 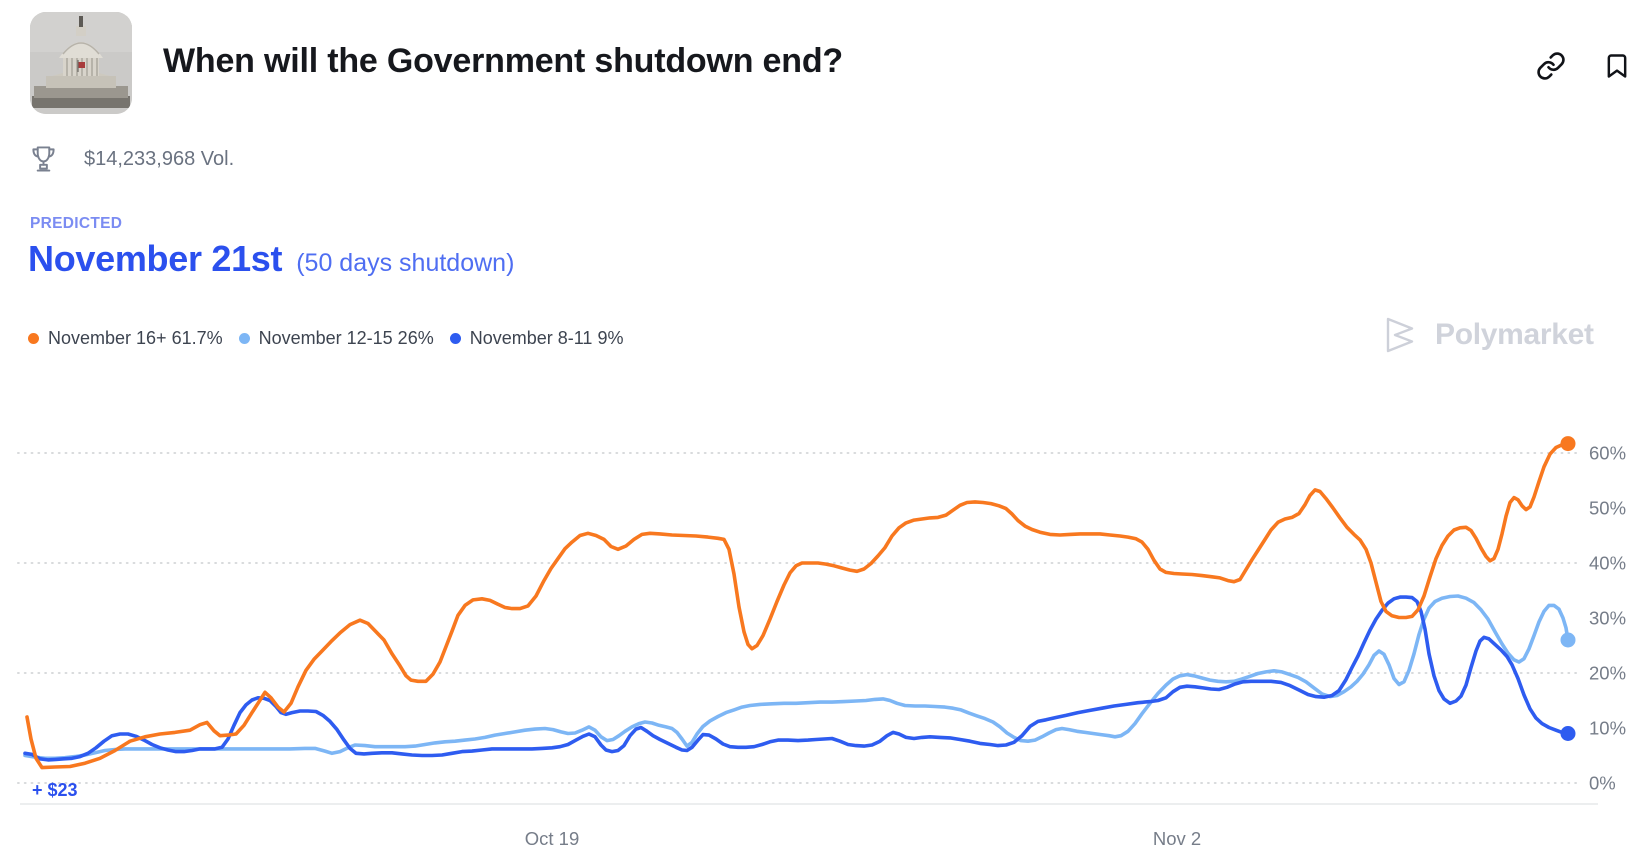 I want to click on predicted-note: (50 days shutdown), so click(x=405, y=263).